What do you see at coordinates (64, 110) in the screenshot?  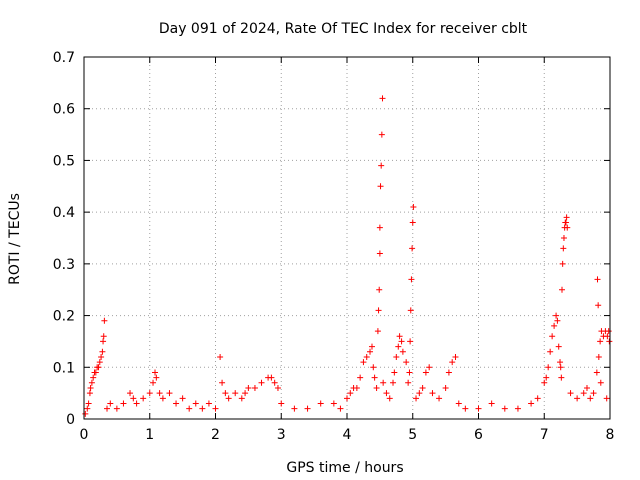 I see `y-tick-label: 0.6` at bounding box center [64, 110].